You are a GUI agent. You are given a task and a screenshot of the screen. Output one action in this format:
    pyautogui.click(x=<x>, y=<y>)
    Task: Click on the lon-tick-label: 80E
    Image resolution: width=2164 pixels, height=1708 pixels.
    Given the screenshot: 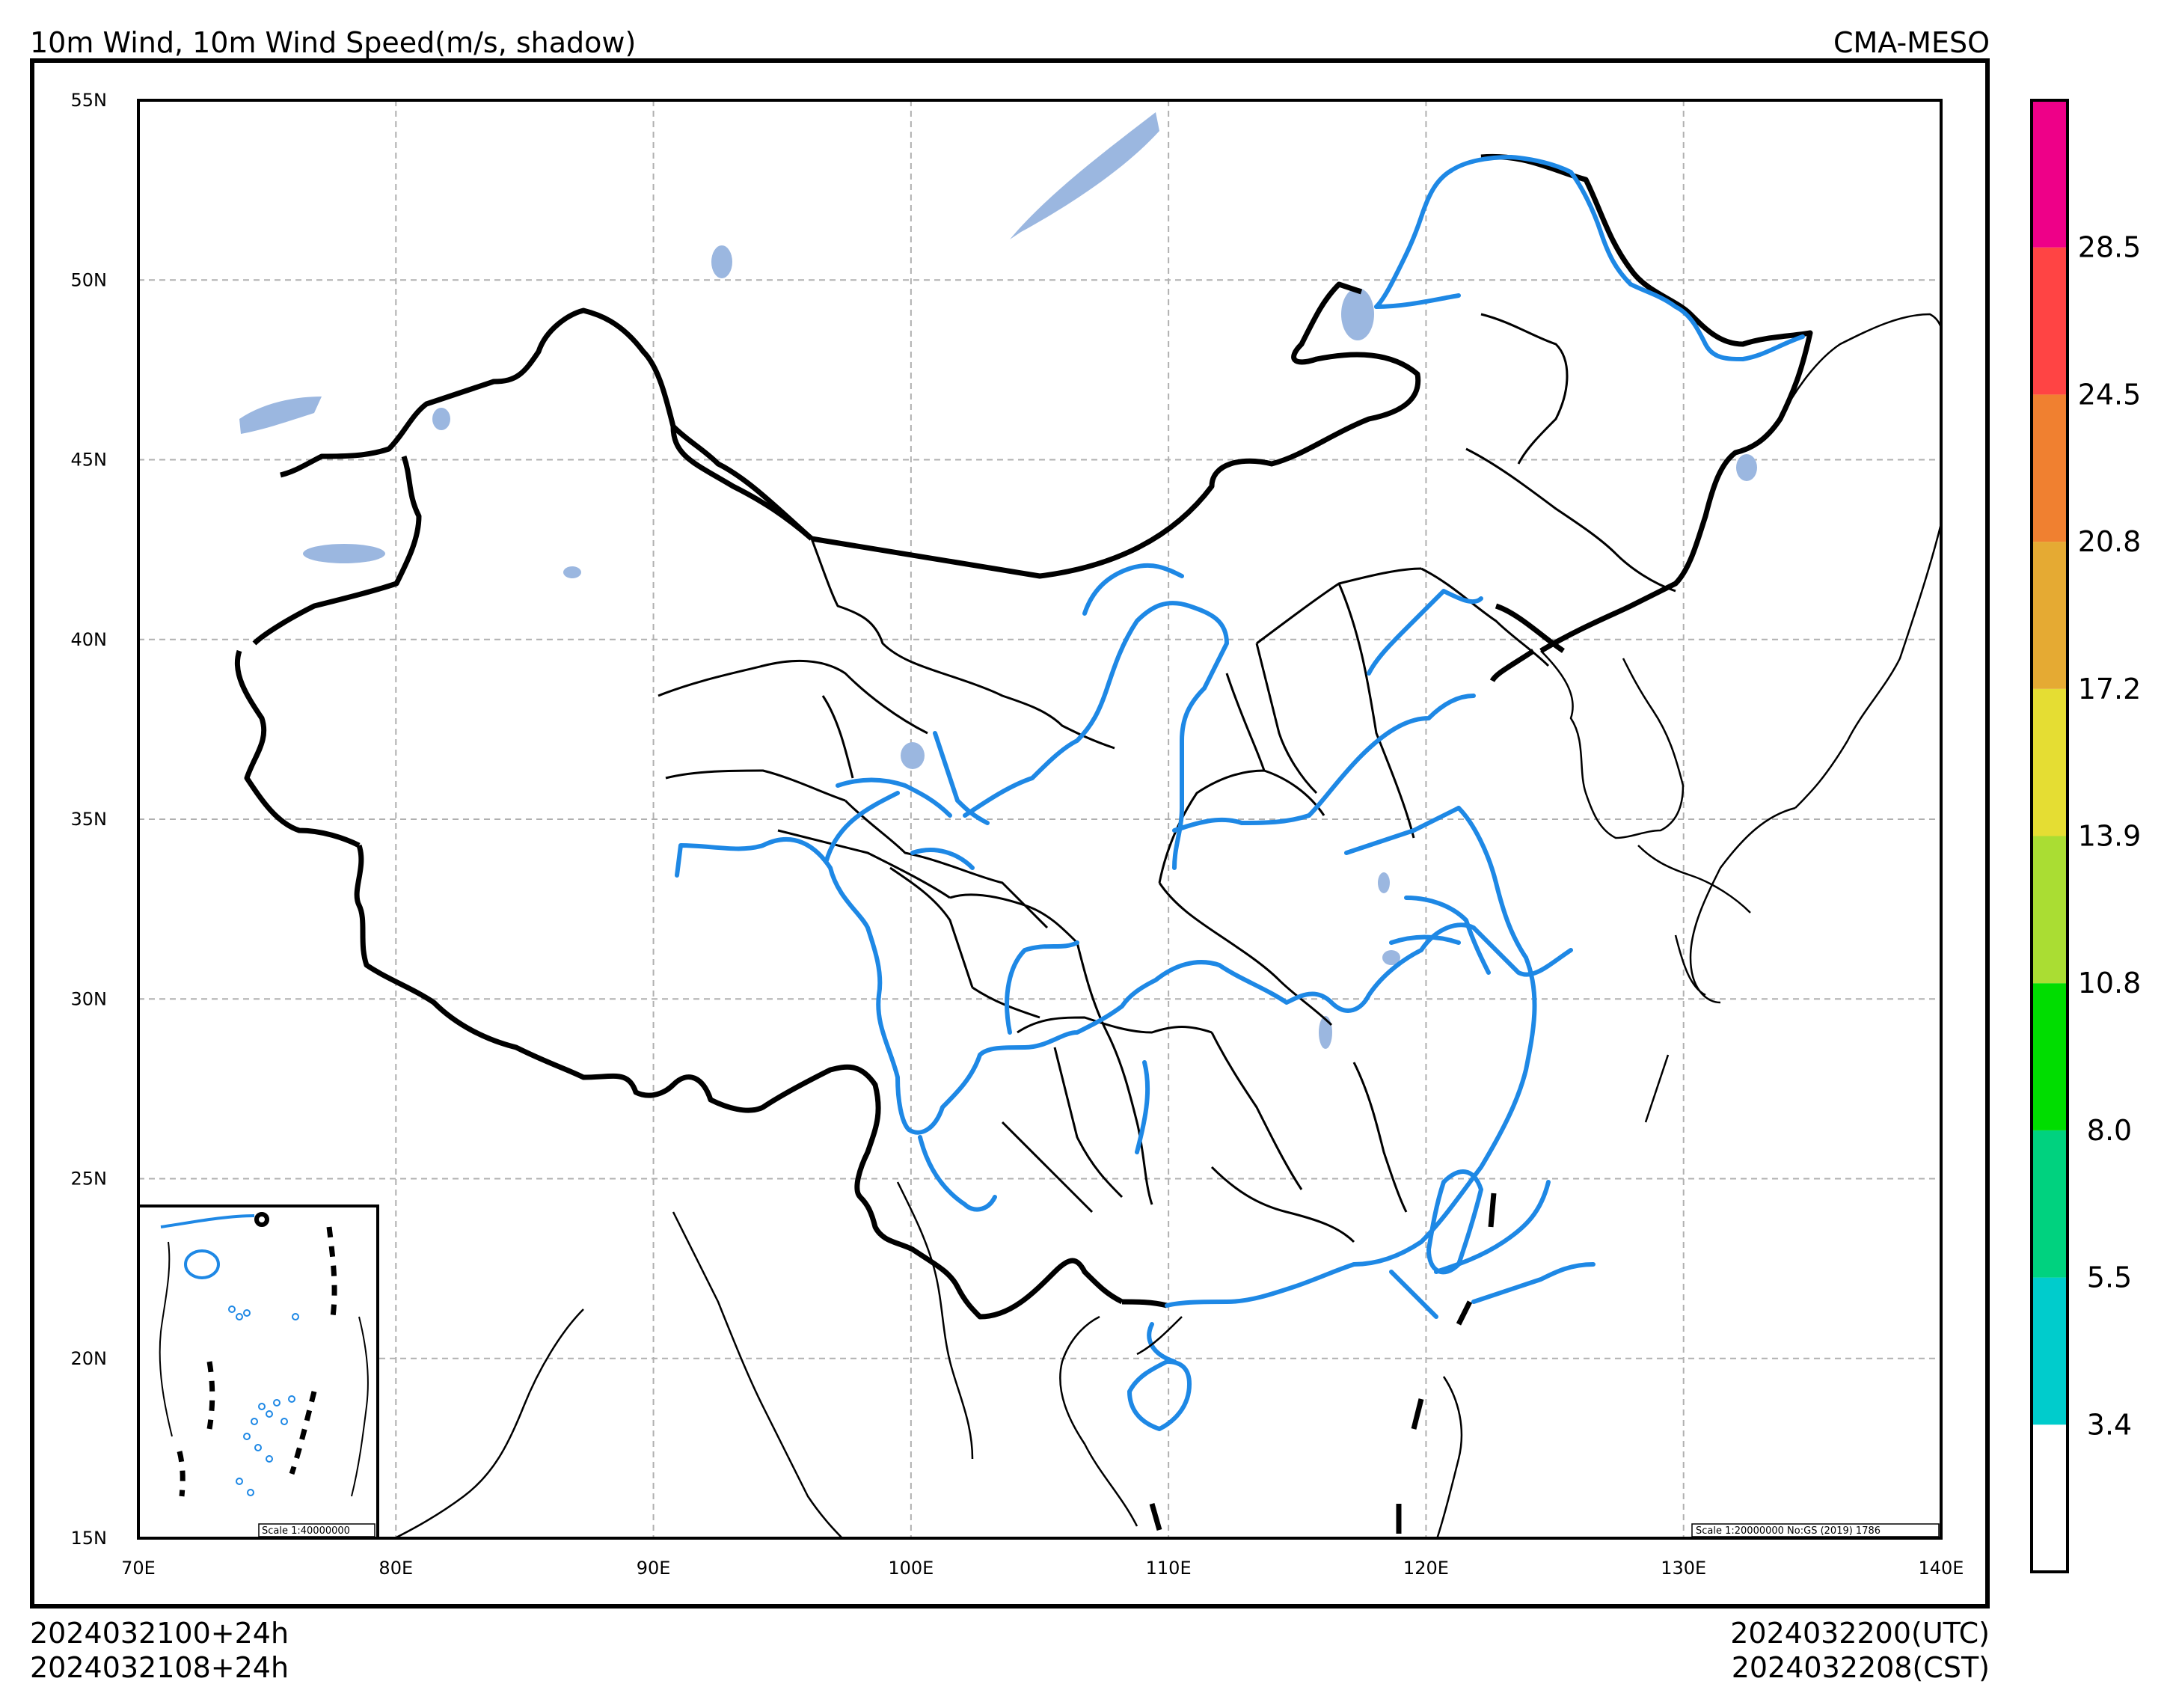 What is the action you would take?
    pyautogui.click(x=396, y=1569)
    